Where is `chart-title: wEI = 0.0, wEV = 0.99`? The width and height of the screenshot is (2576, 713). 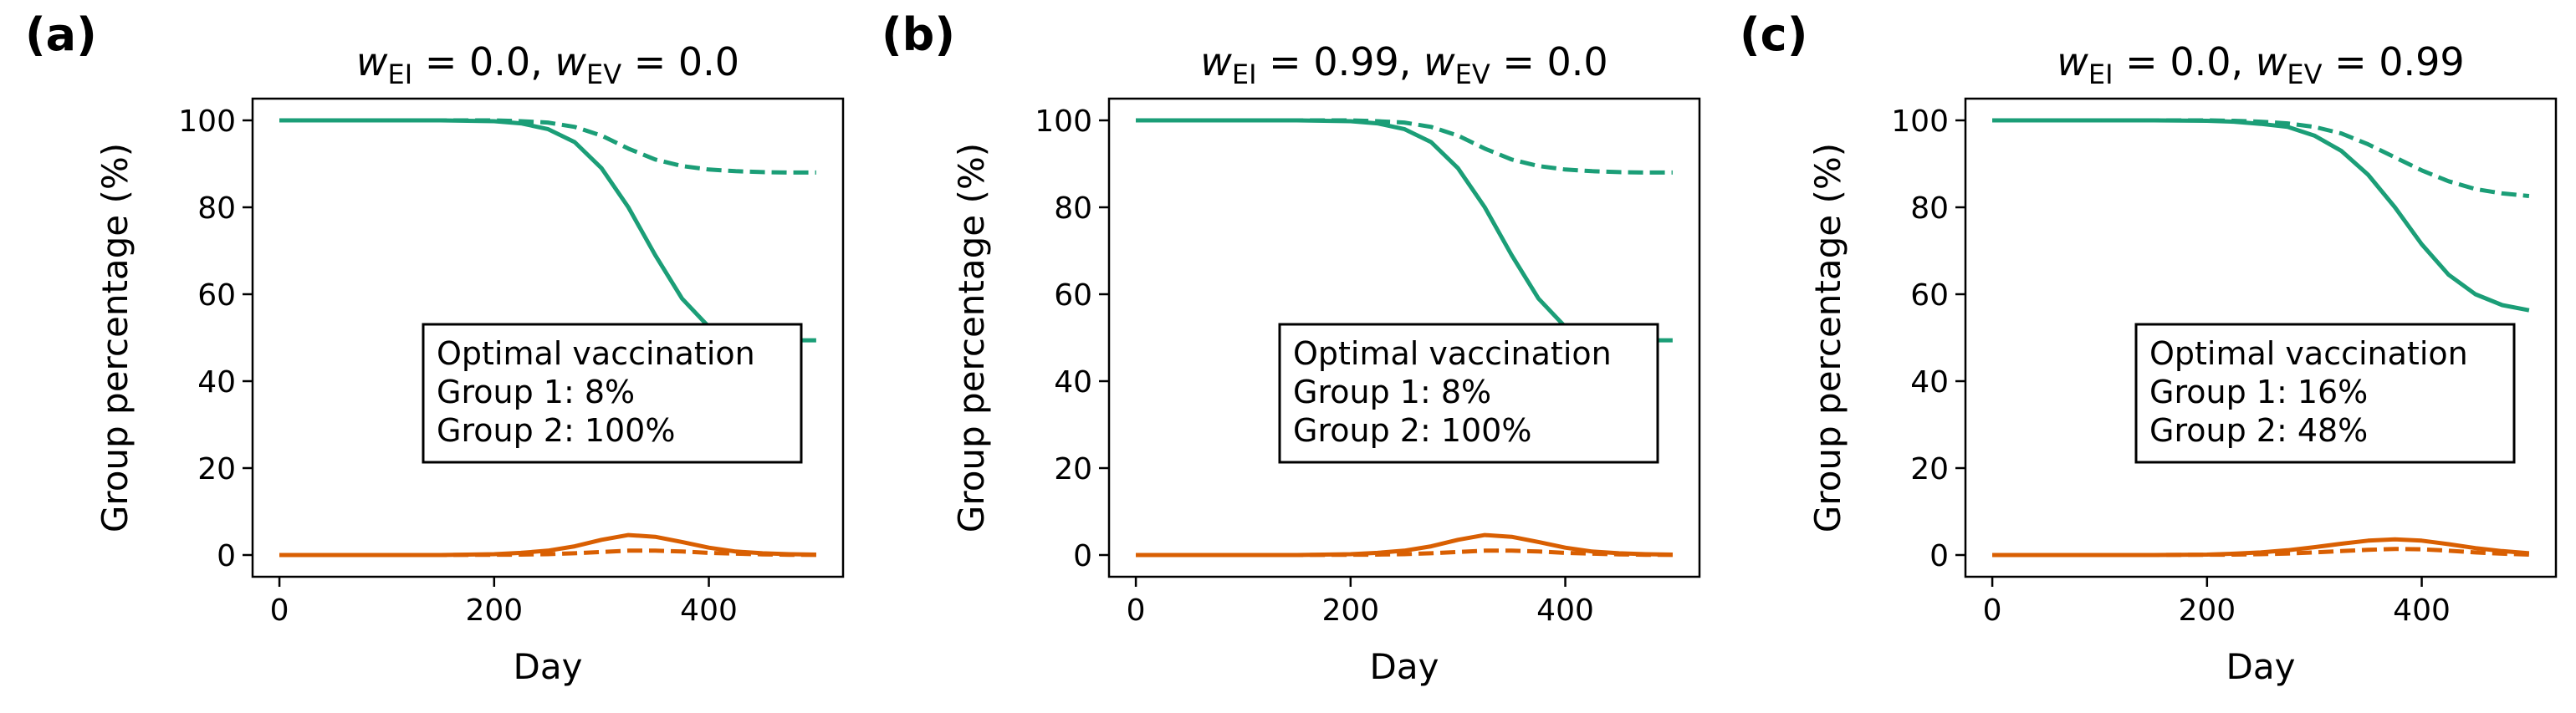
chart-title: wEI = 0.0, wEV = 0.99 is located at coordinates (2260, 64).